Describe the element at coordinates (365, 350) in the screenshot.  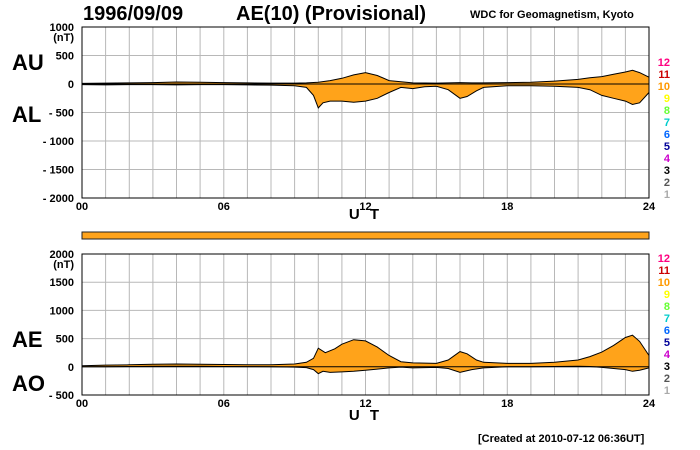
I see `series-line-ae` at that location.